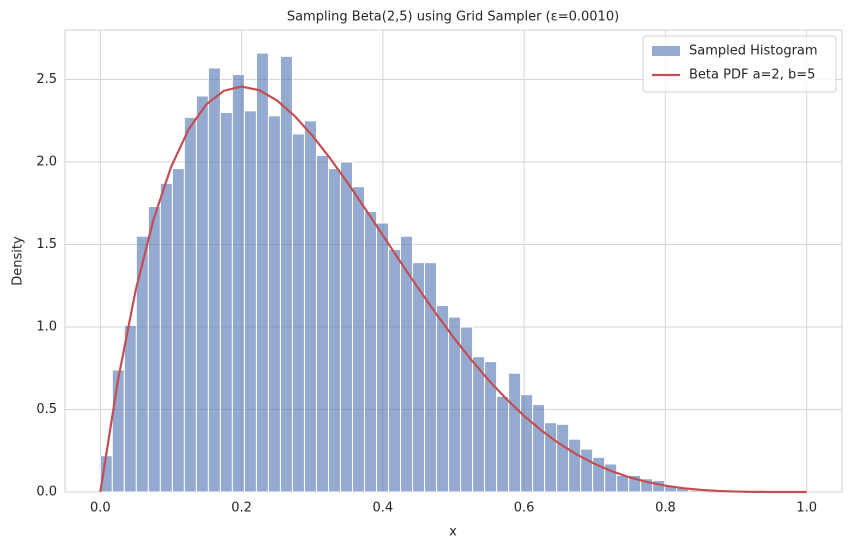 The image size is (850, 550). What do you see at coordinates (752, 75) in the screenshot?
I see `legend-label: Beta PDF a=2, b=5` at bounding box center [752, 75].